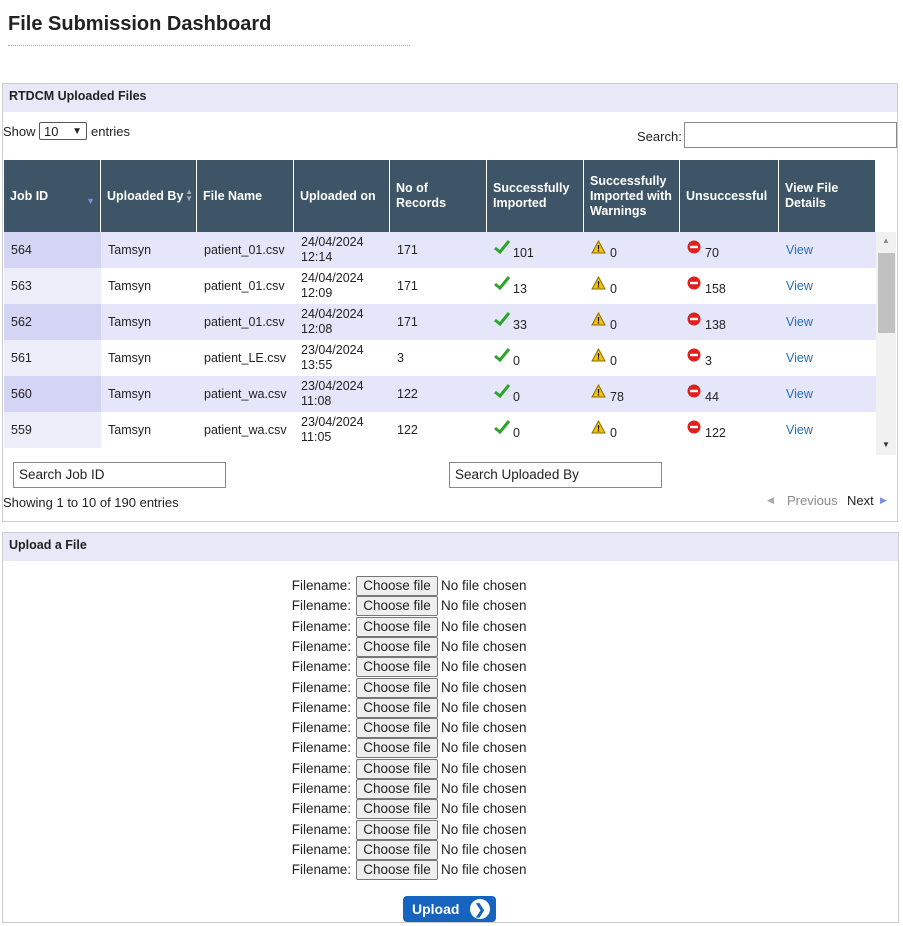 The height and width of the screenshot is (926, 903). What do you see at coordinates (523, 252) in the screenshot?
I see `cell-text: 101` at bounding box center [523, 252].